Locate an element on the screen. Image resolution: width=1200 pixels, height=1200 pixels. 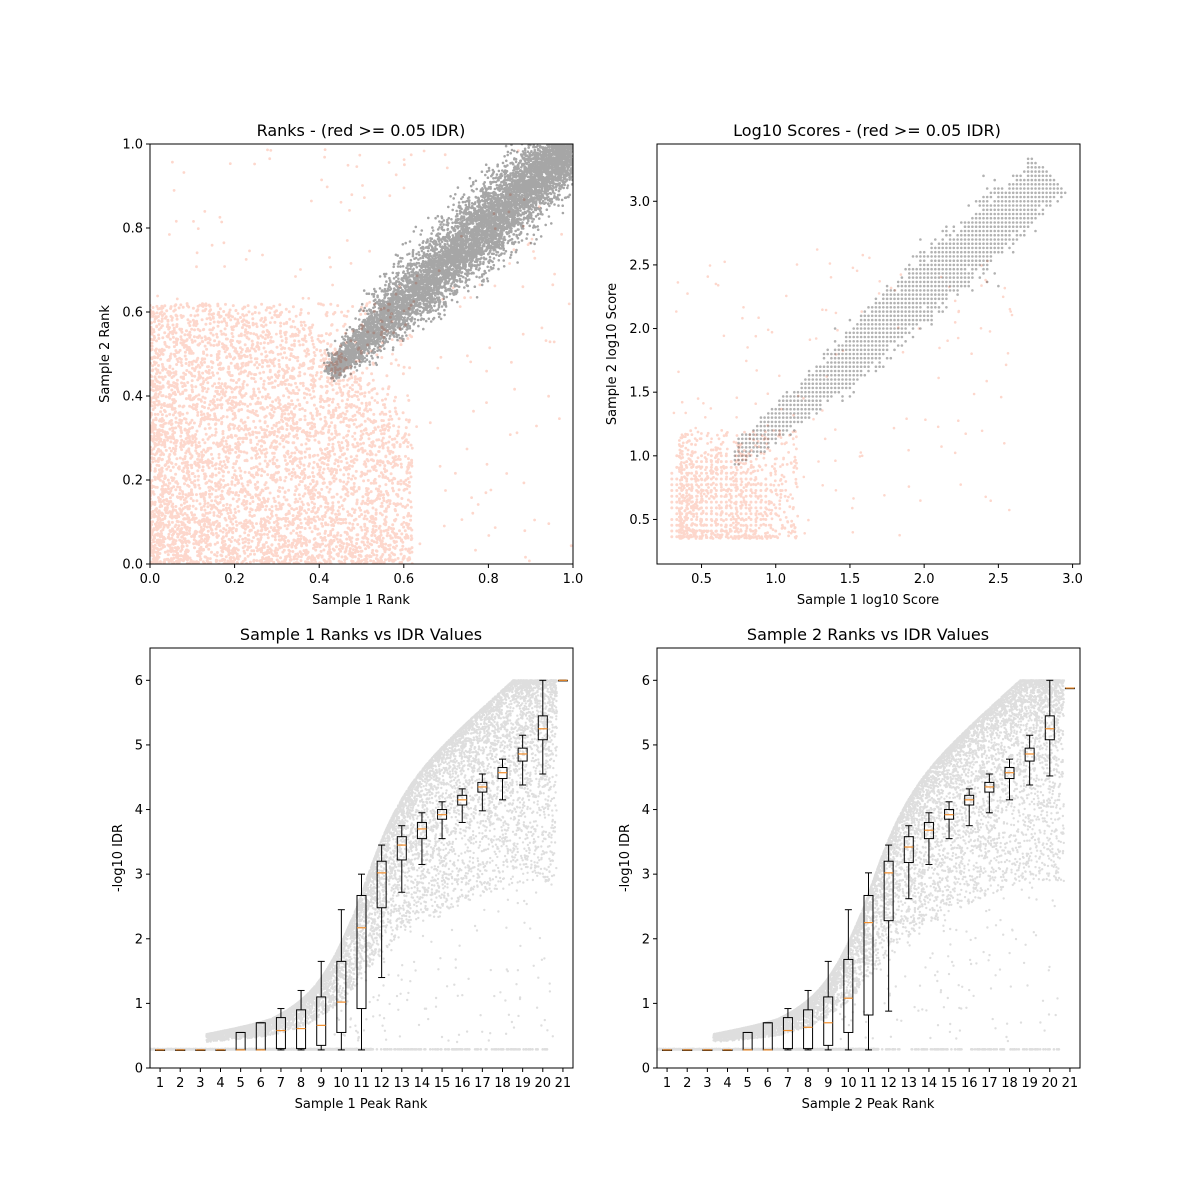
x-tick-label: 10 is located at coordinates (848, 1083).